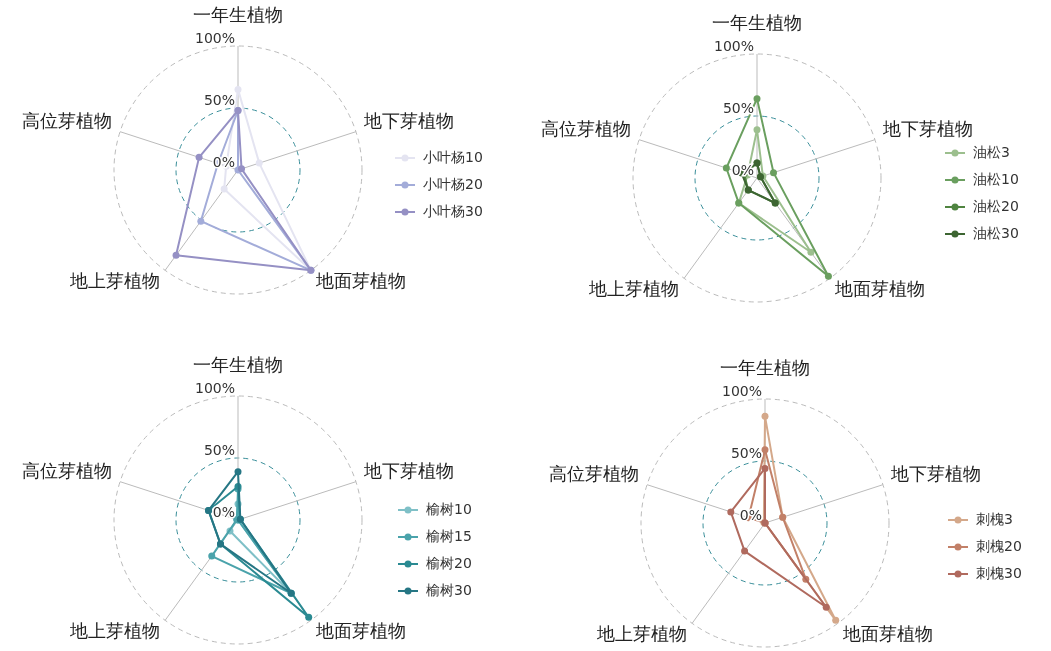 The width and height of the screenshot is (1051, 651). I want to click on legend-label: 榆树15, so click(449, 536).